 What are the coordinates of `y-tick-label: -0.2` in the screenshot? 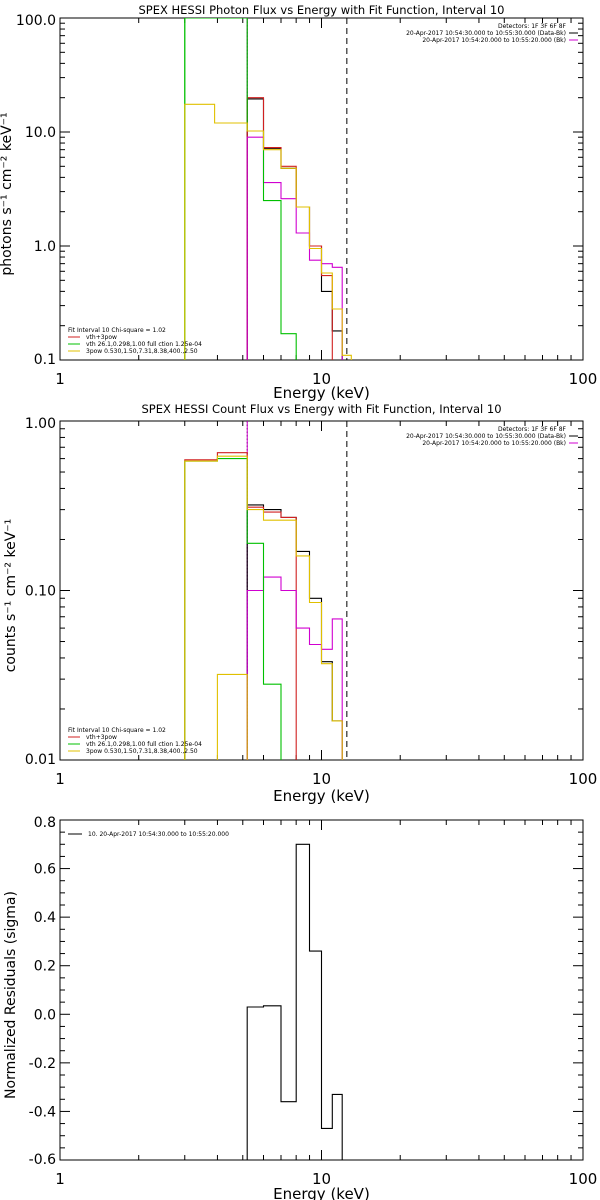 It's located at (42, 1064).